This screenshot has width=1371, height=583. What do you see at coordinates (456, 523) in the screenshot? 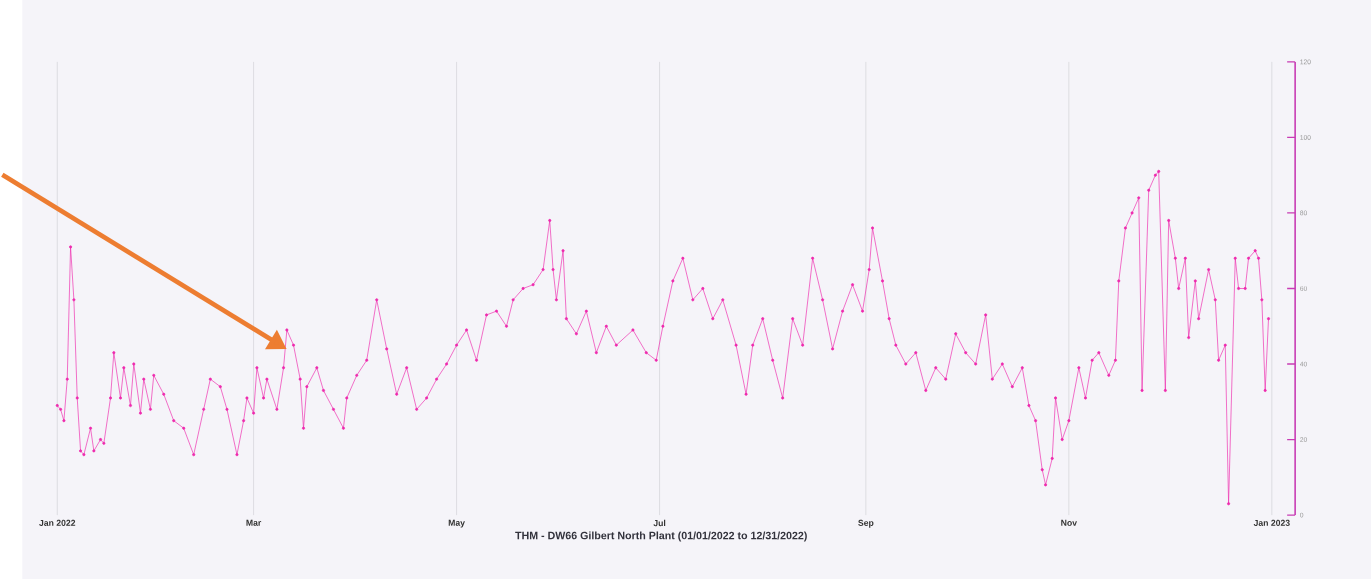
I see `x-tick-label: May` at bounding box center [456, 523].